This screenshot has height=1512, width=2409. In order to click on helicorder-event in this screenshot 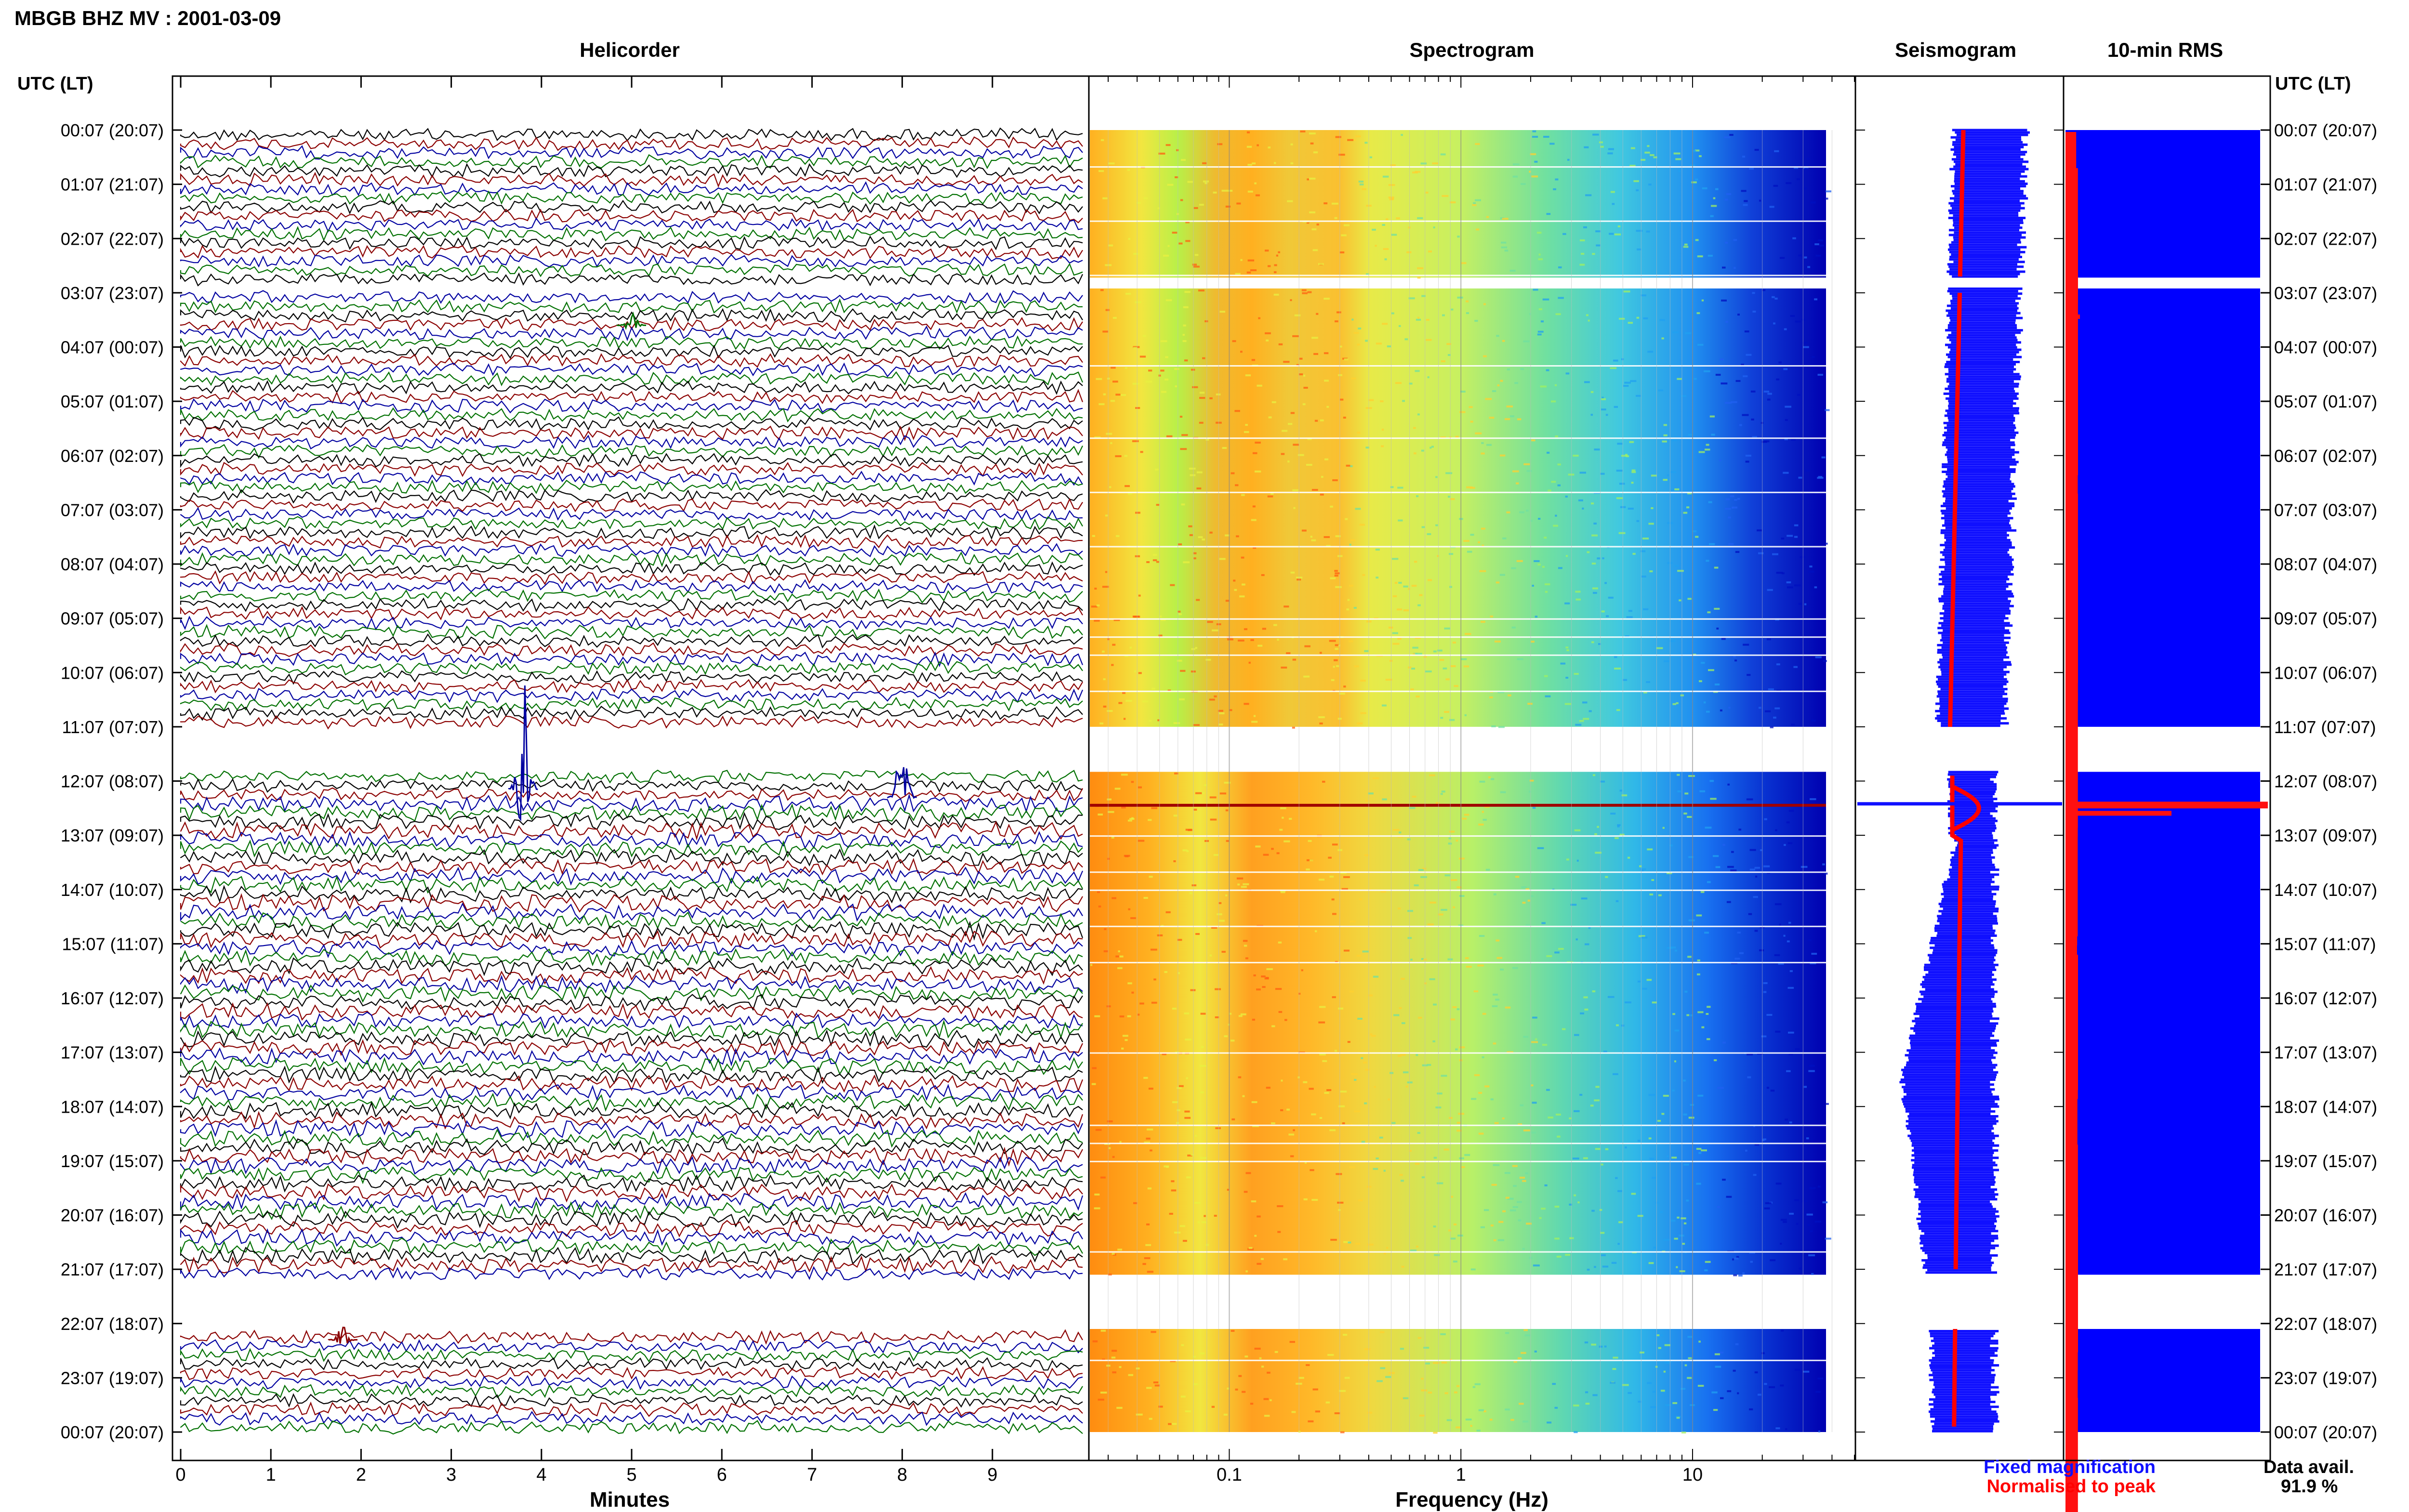, I will do `click(523, 753)`.